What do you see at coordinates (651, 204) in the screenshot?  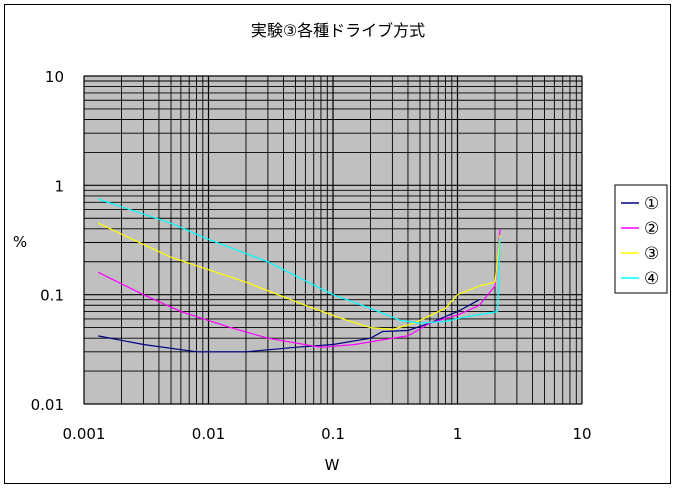 I see `legend-label-1: ①` at bounding box center [651, 204].